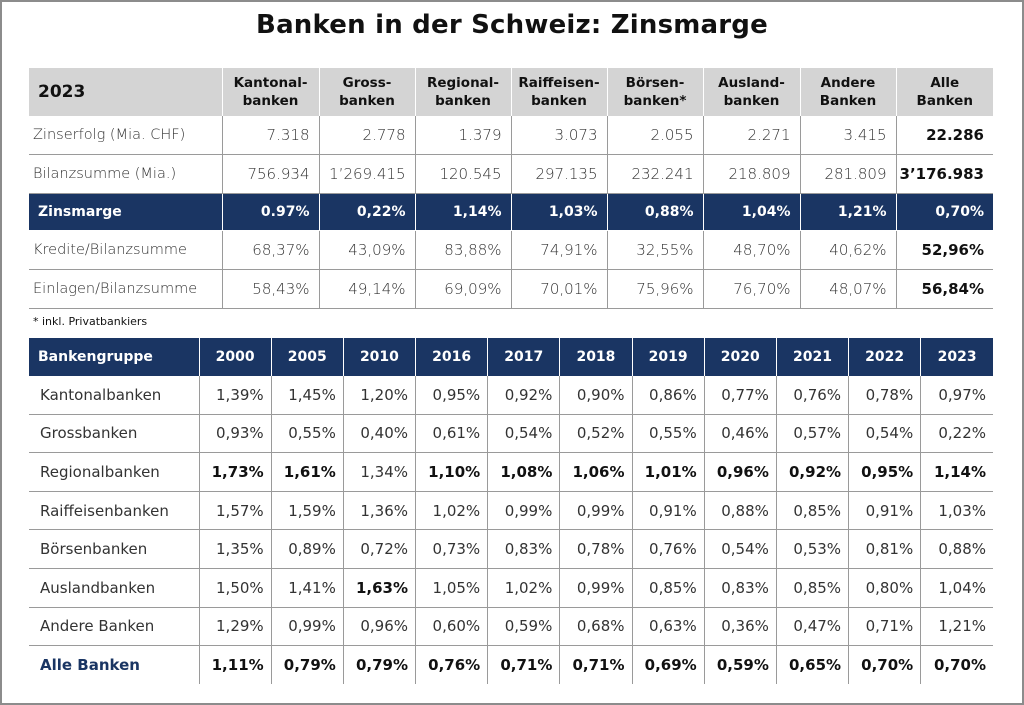 The width and height of the screenshot is (1024, 705). What do you see at coordinates (114, 588) in the screenshot?
I see `bank-group-label: Auslandbanken` at bounding box center [114, 588].